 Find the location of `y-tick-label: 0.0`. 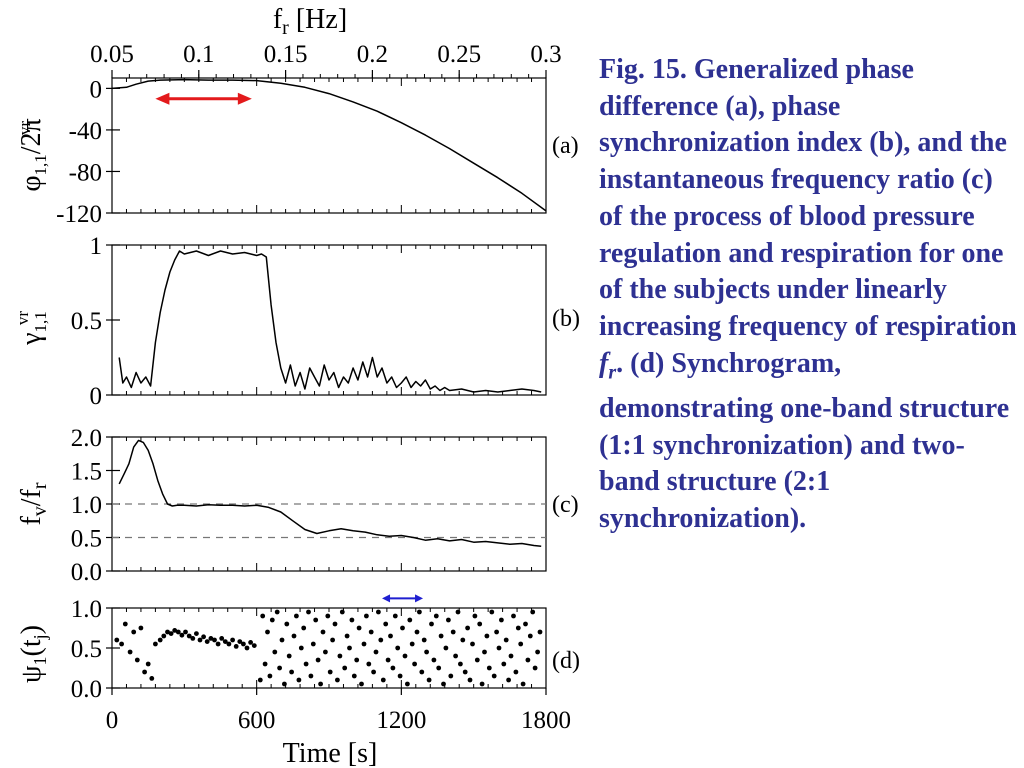

y-tick-label: 0.0 is located at coordinates (86, 689).